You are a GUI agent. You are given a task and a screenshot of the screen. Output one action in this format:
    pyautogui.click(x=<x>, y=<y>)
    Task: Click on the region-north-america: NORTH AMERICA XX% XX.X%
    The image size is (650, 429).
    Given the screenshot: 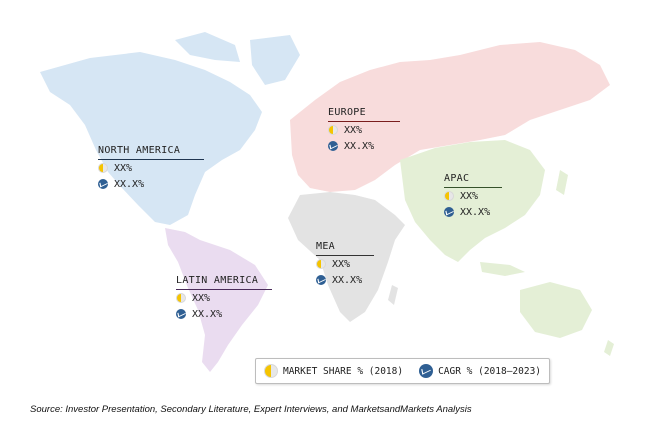 What is the action you would take?
    pyautogui.click(x=151, y=165)
    